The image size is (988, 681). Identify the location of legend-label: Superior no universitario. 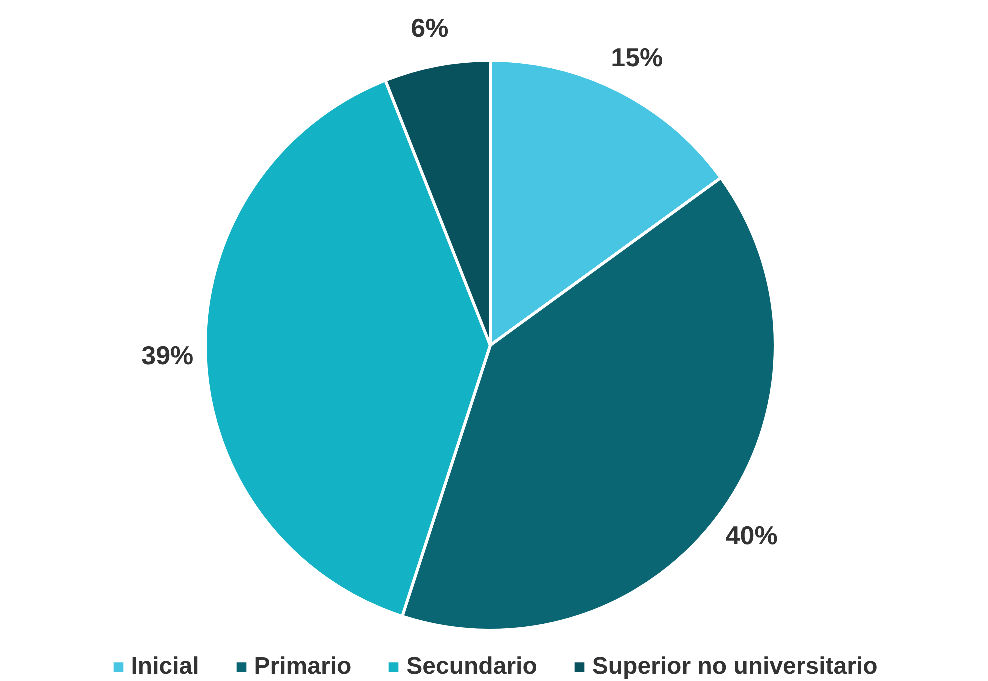
(735, 667).